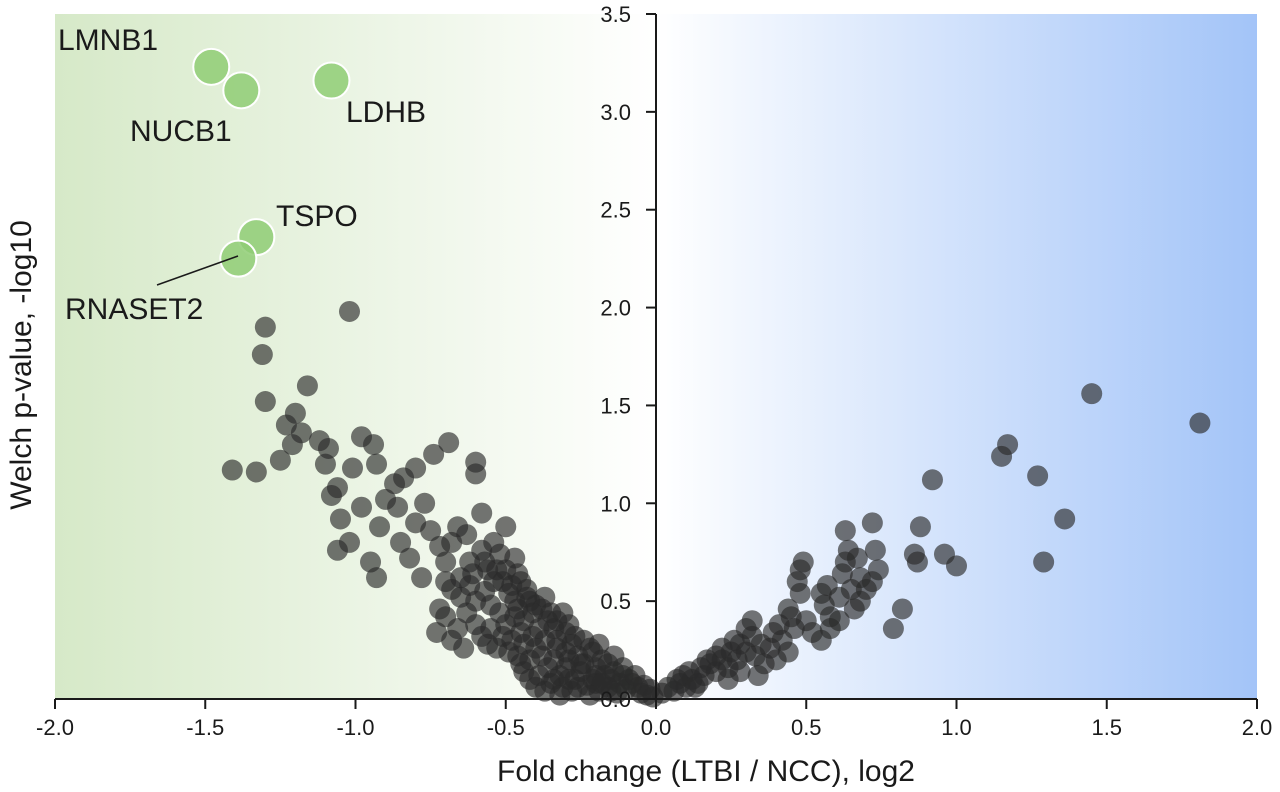 The image size is (1280, 792). Describe the element at coordinates (506, 727) in the screenshot. I see `x-tick-label: -0.5` at that location.